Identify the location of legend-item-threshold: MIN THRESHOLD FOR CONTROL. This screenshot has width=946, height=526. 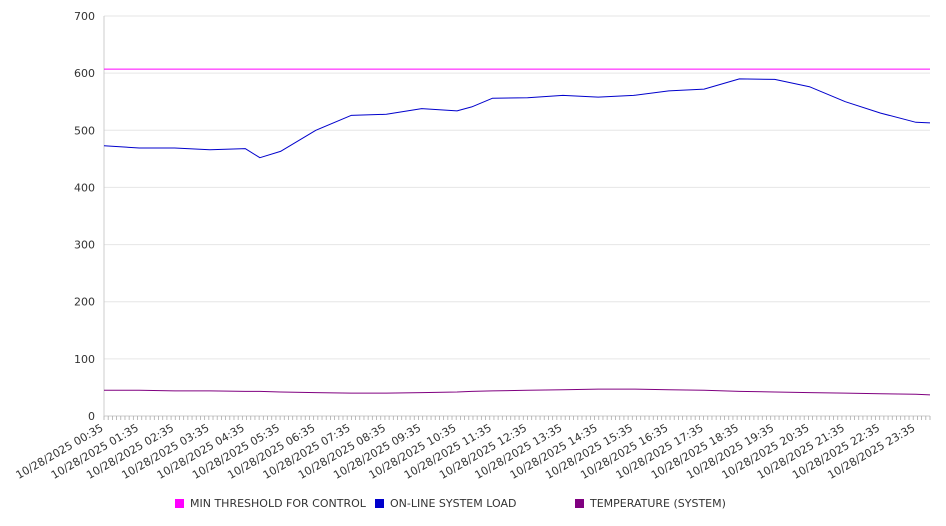
(270, 503).